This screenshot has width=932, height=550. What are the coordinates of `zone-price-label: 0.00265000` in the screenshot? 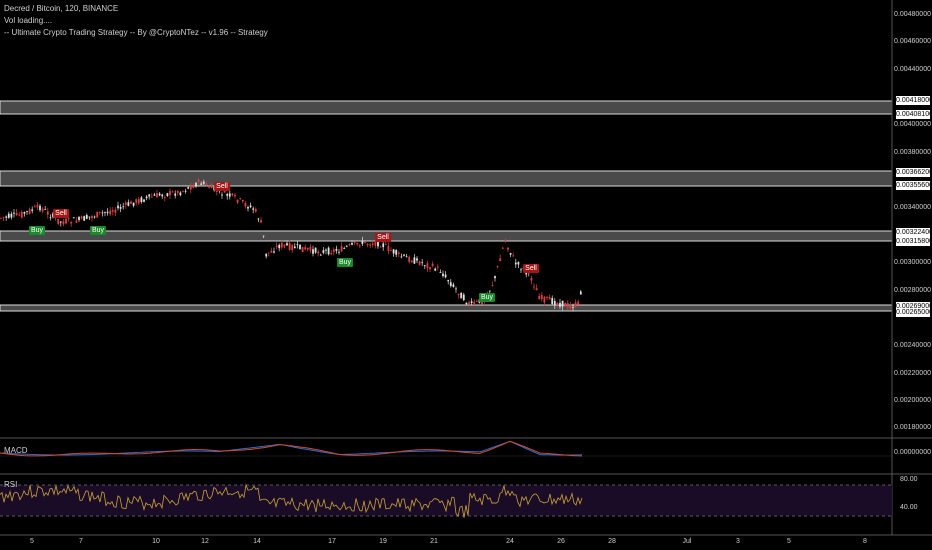 It's located at (914, 312).